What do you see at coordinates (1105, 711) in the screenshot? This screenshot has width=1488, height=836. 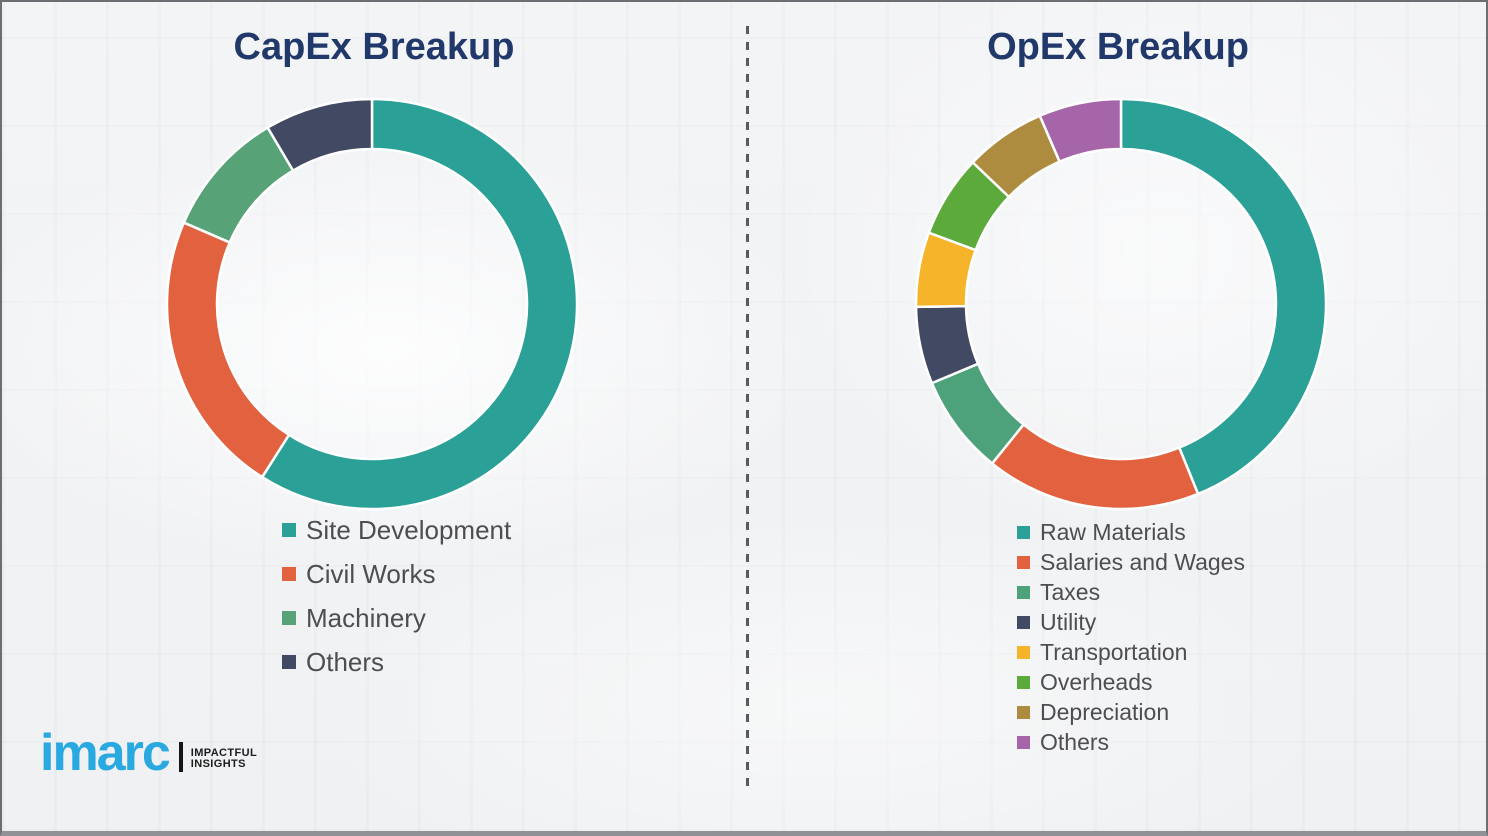 I see `legend-label-depreciation: Depreciation` at bounding box center [1105, 711].